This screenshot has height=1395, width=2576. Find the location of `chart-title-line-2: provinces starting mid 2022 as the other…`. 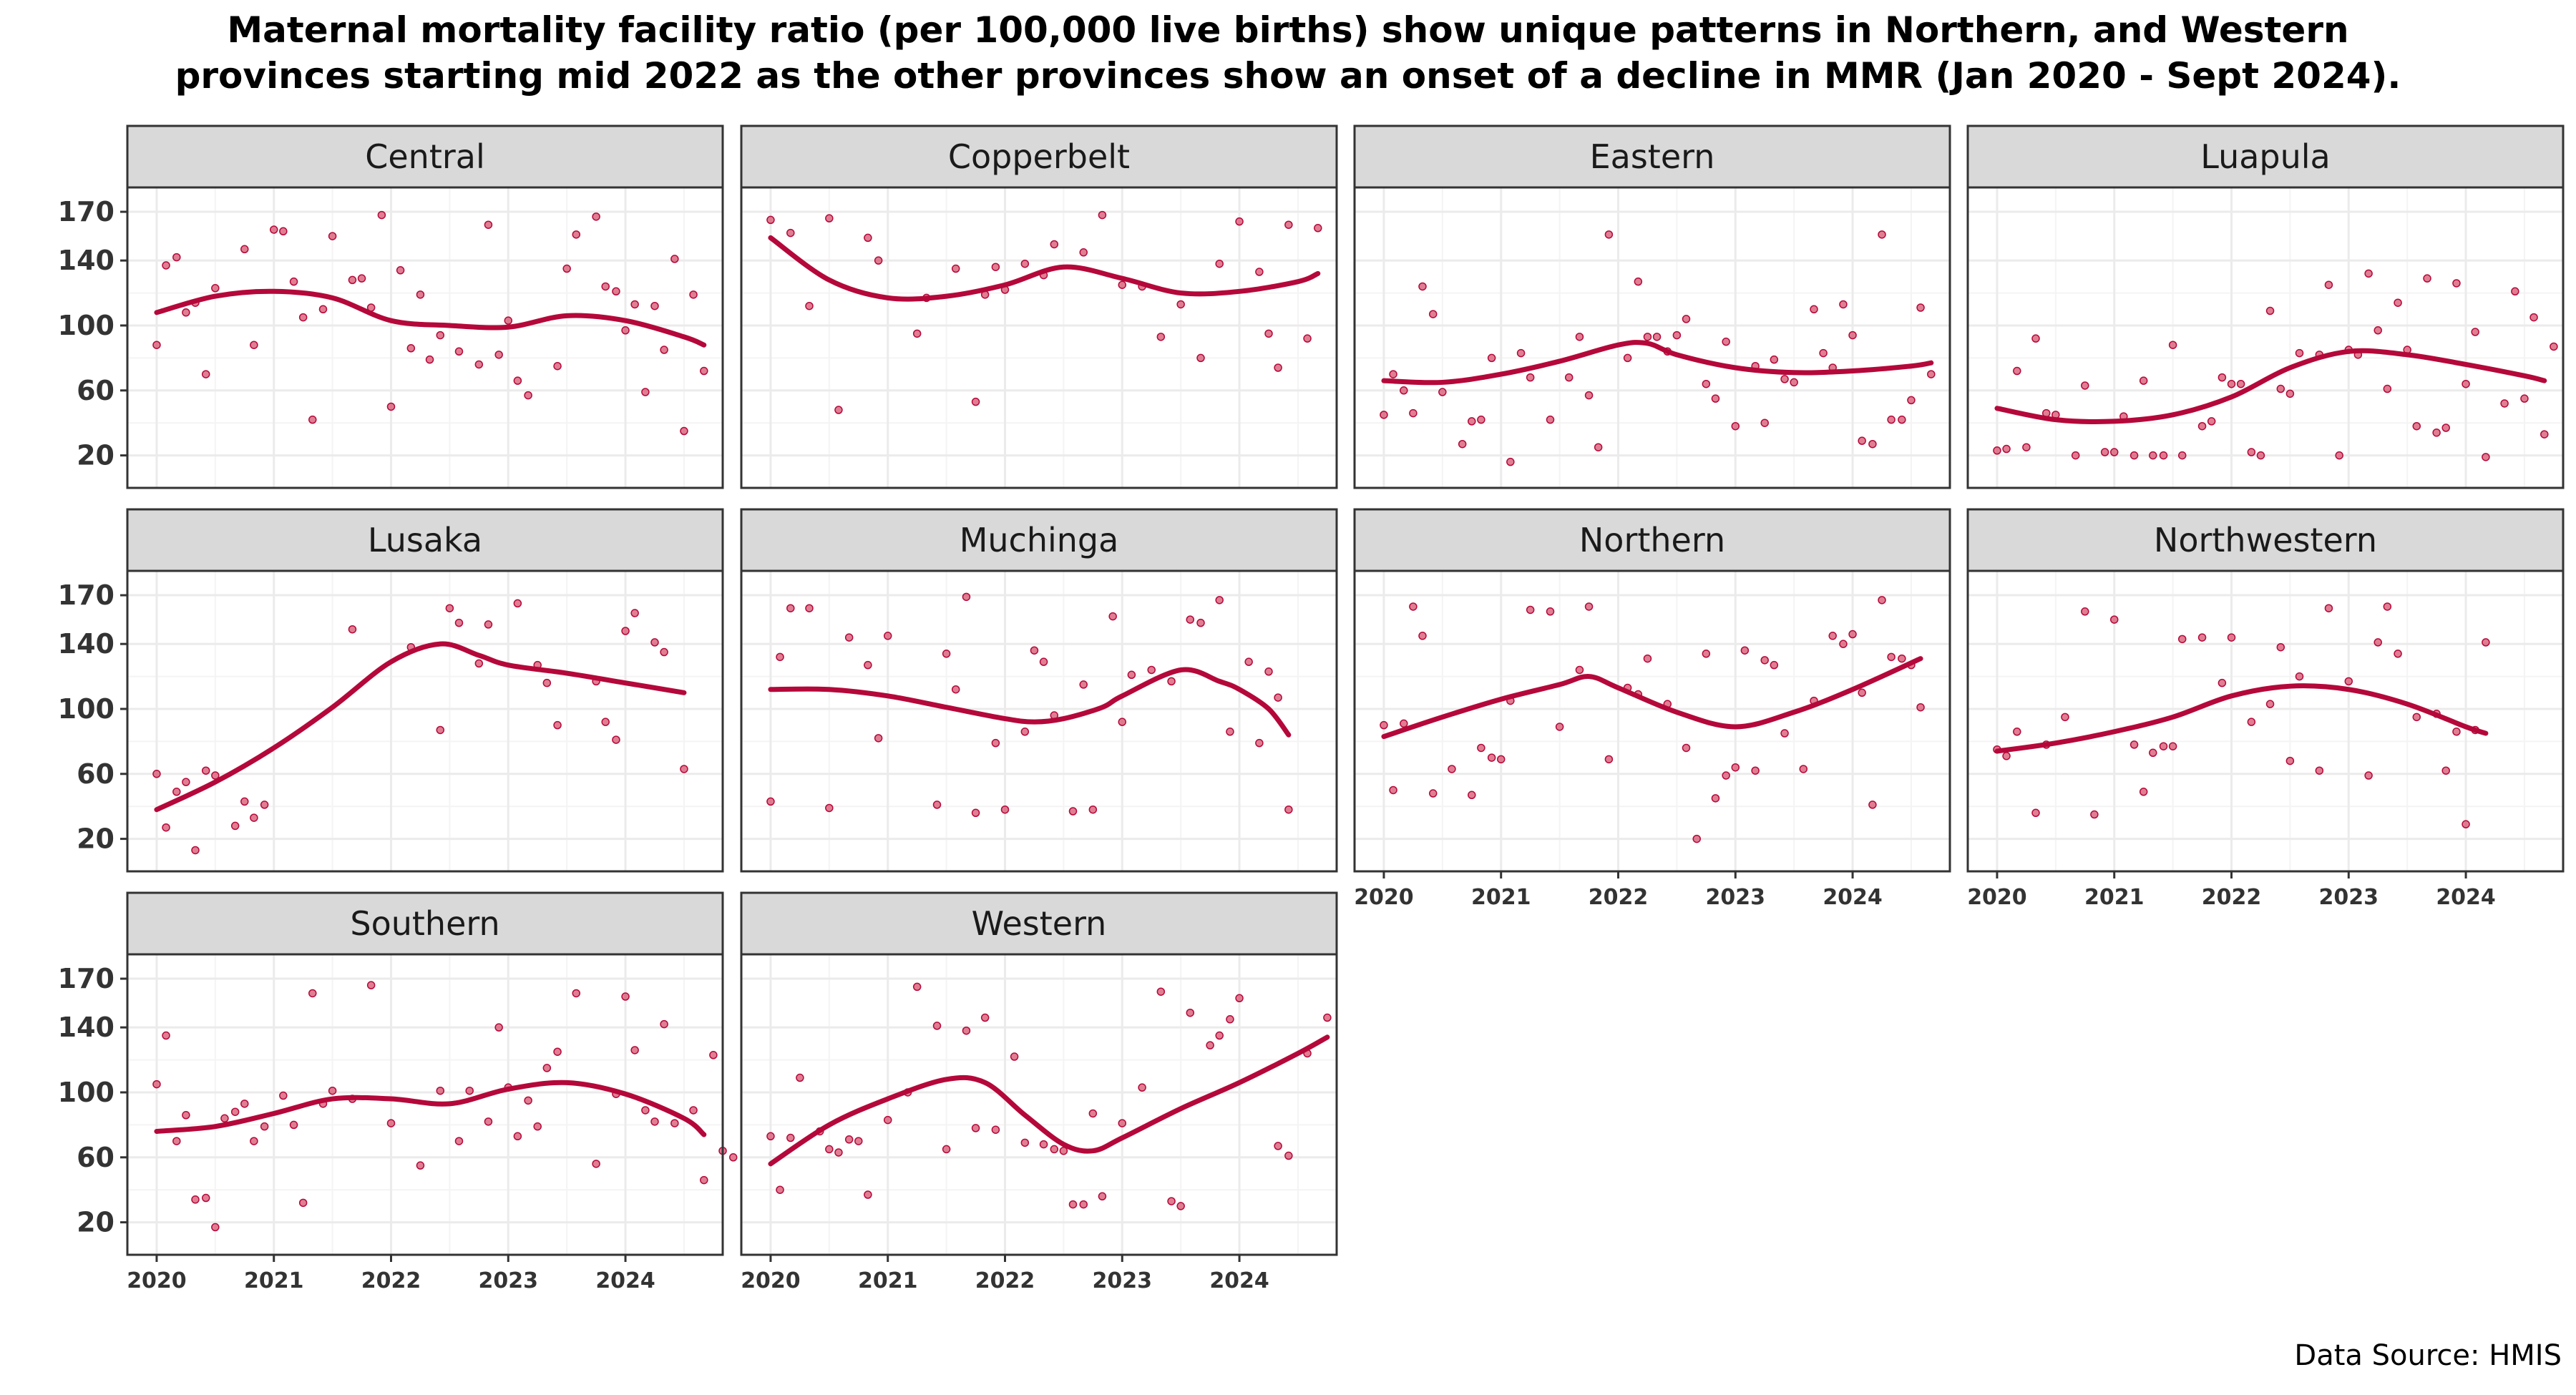

chart-title-line-2: provinces starting mid 2022 as the other… is located at coordinates (1288, 76).